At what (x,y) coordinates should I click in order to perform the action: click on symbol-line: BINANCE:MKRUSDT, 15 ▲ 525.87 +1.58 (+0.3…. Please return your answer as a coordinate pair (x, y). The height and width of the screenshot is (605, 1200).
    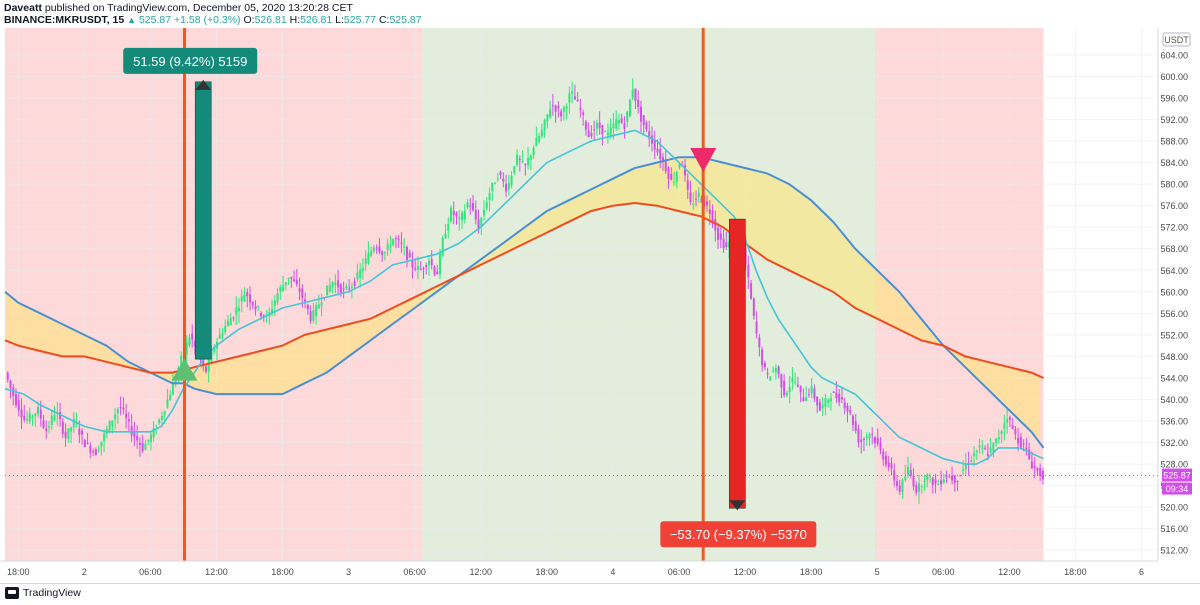
    Looking at the image, I should click on (213, 20).